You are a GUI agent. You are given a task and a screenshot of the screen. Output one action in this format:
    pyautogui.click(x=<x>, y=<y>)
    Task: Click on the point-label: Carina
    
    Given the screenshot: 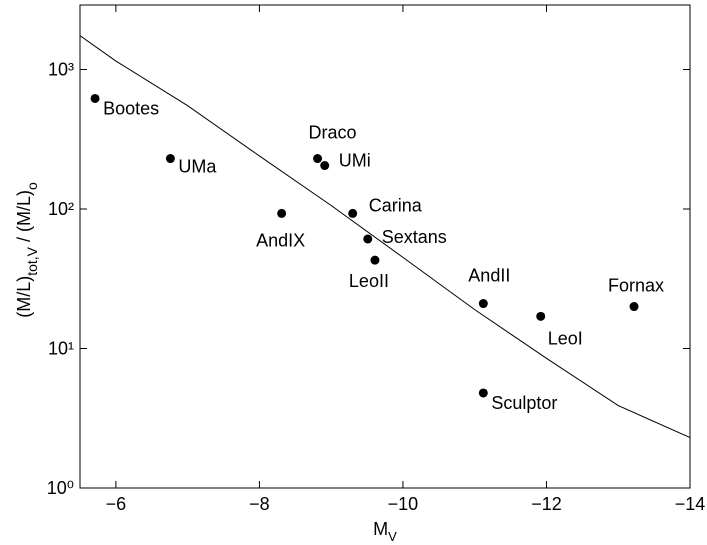 What is the action you would take?
    pyautogui.click(x=396, y=205)
    